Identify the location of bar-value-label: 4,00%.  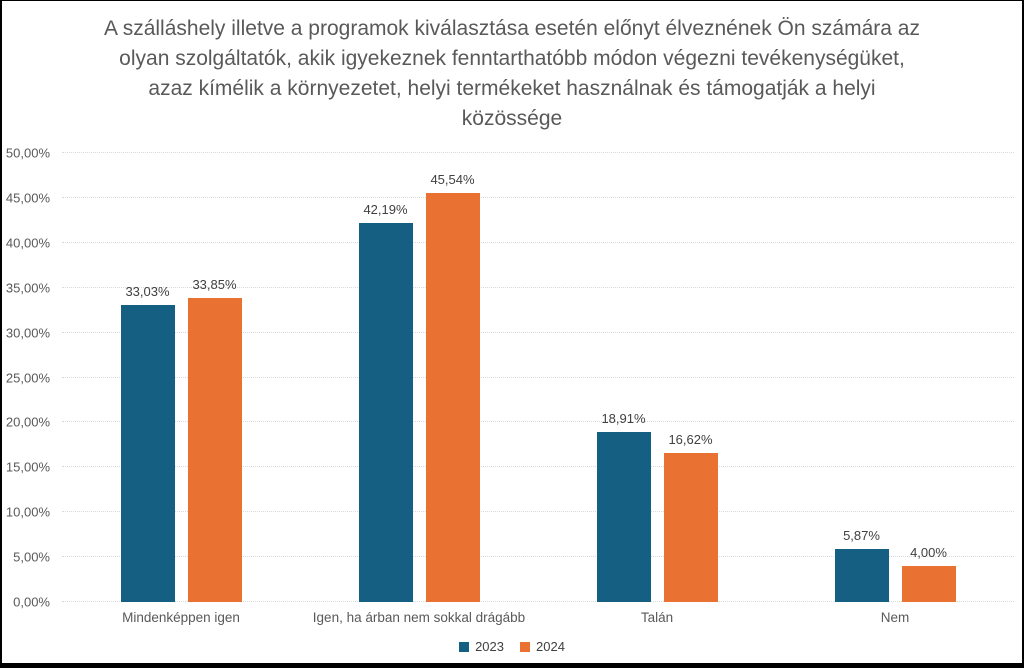
(928, 553).